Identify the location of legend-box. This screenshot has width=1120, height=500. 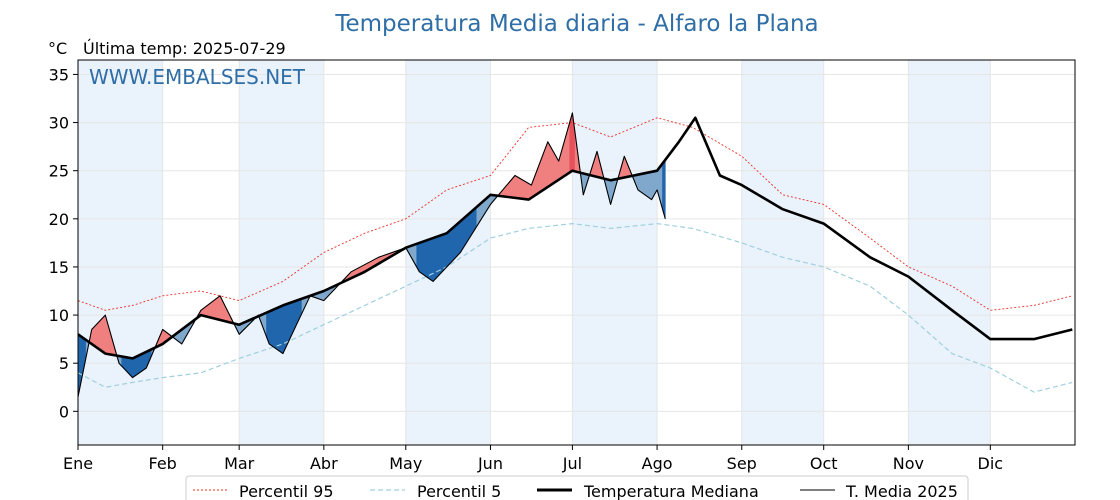
(577, 487).